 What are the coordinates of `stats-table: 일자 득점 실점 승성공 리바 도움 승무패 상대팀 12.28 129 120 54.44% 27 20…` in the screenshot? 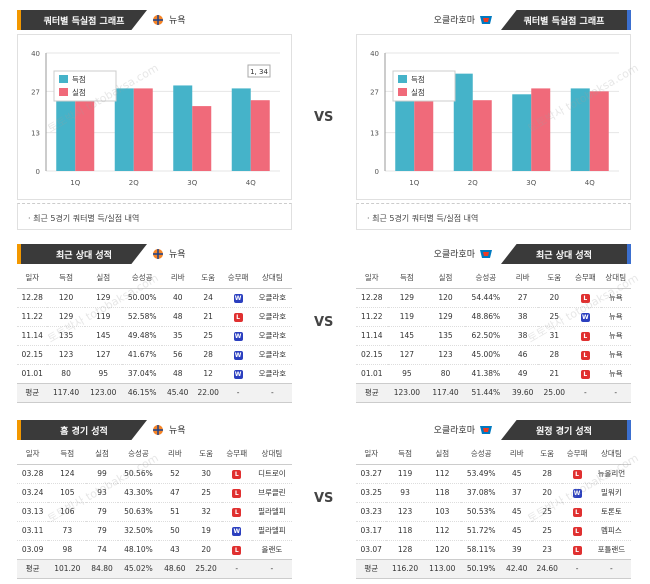 It's located at (493, 335).